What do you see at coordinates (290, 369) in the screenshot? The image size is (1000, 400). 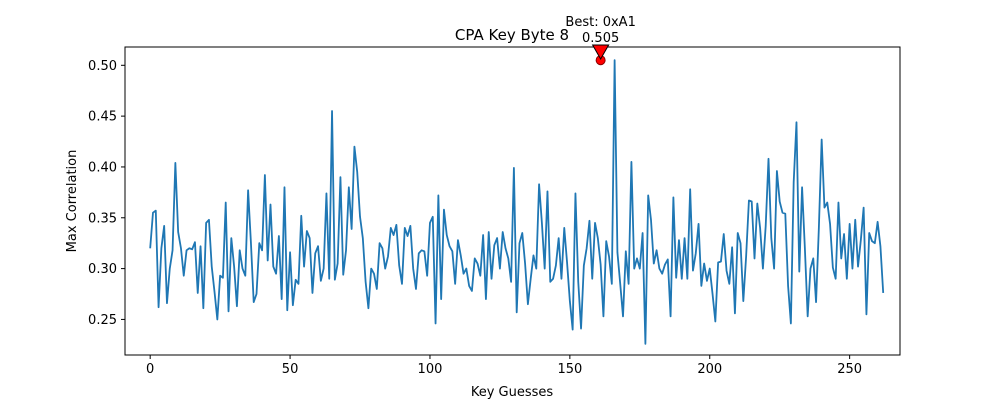 I see `x-tick-label: 50` at bounding box center [290, 369].